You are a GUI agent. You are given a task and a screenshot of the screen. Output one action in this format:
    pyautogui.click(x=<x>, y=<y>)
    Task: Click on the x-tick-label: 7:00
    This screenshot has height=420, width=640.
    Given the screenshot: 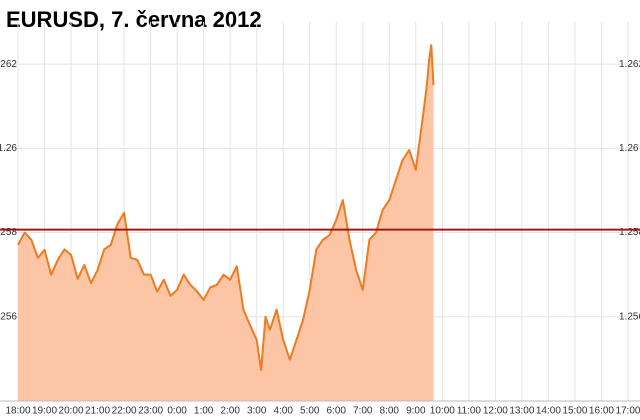 What is the action you would take?
    pyautogui.click(x=363, y=411)
    